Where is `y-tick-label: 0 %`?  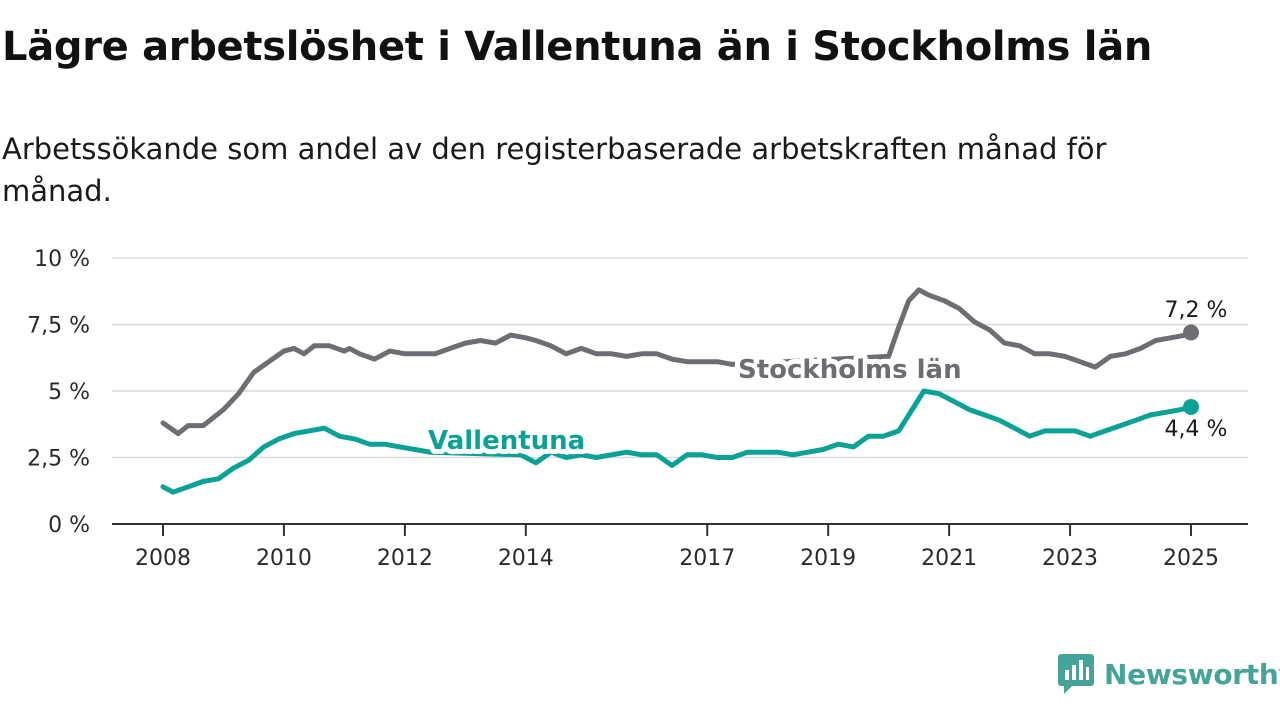 y-tick-label: 0 % is located at coordinates (69, 525).